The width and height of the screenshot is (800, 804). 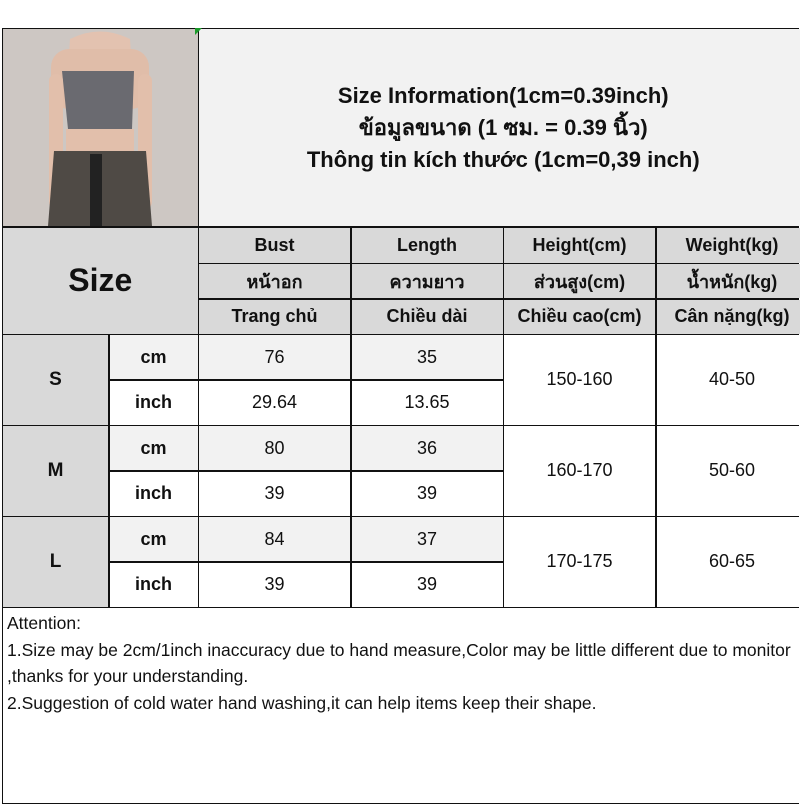 I want to click on title-vi: Thông tin kích thước (1cm=0,39 inch), so click(x=503, y=160).